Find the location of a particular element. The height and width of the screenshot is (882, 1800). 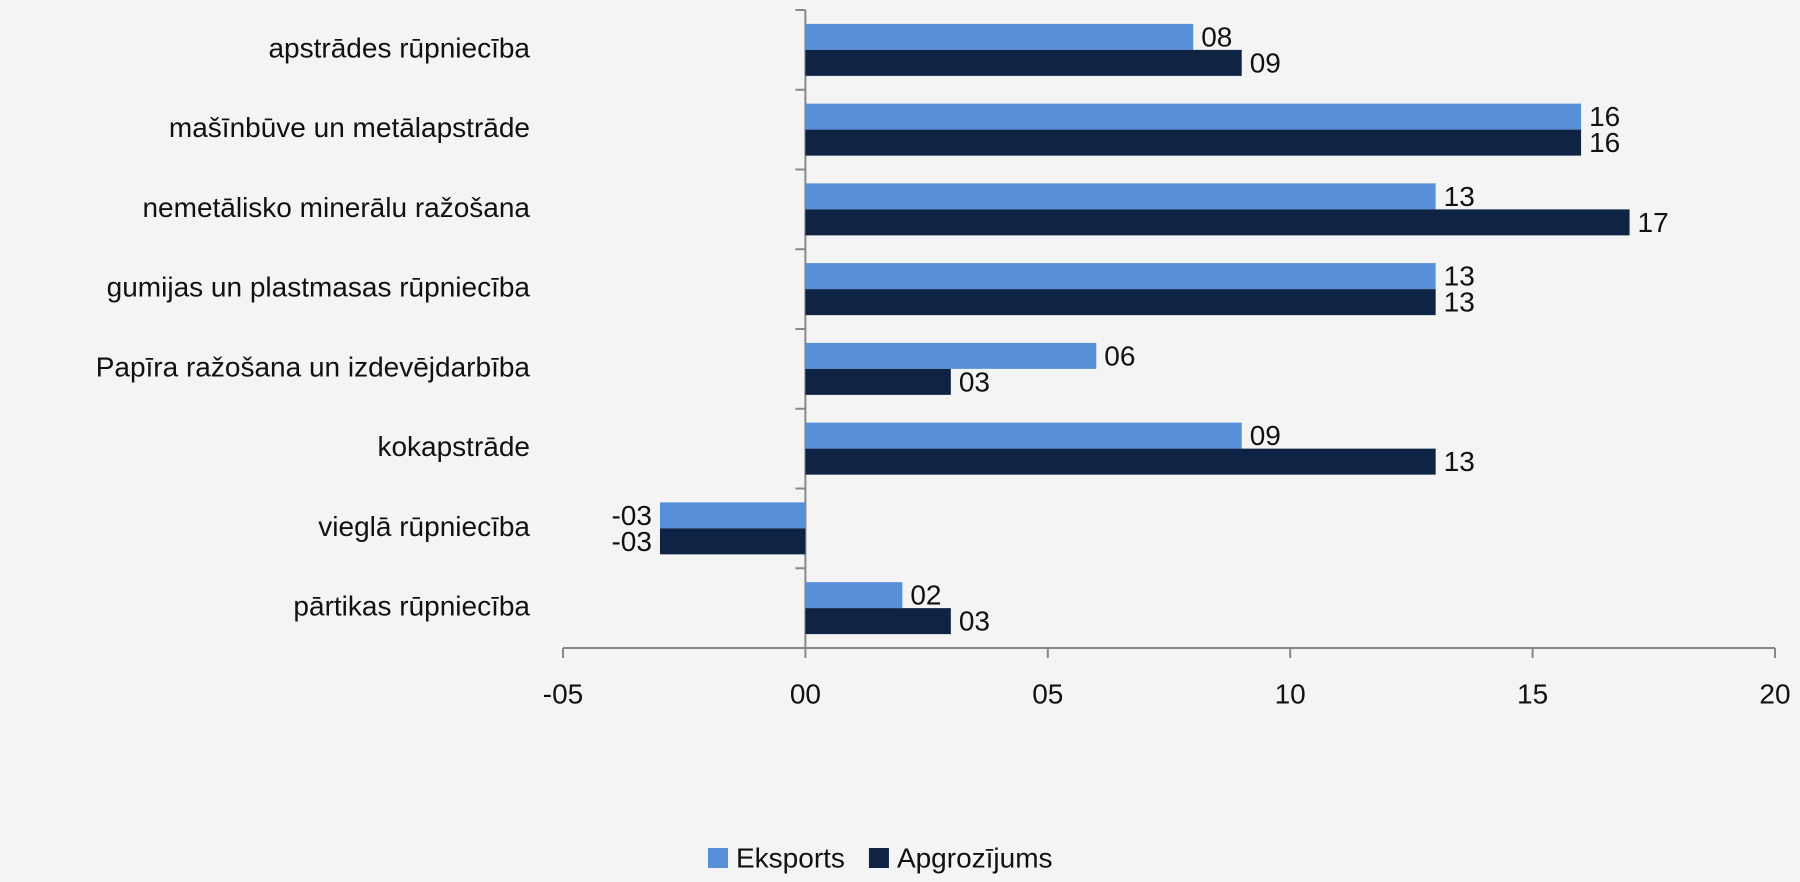

x-tick-label: 20 is located at coordinates (1774, 693).